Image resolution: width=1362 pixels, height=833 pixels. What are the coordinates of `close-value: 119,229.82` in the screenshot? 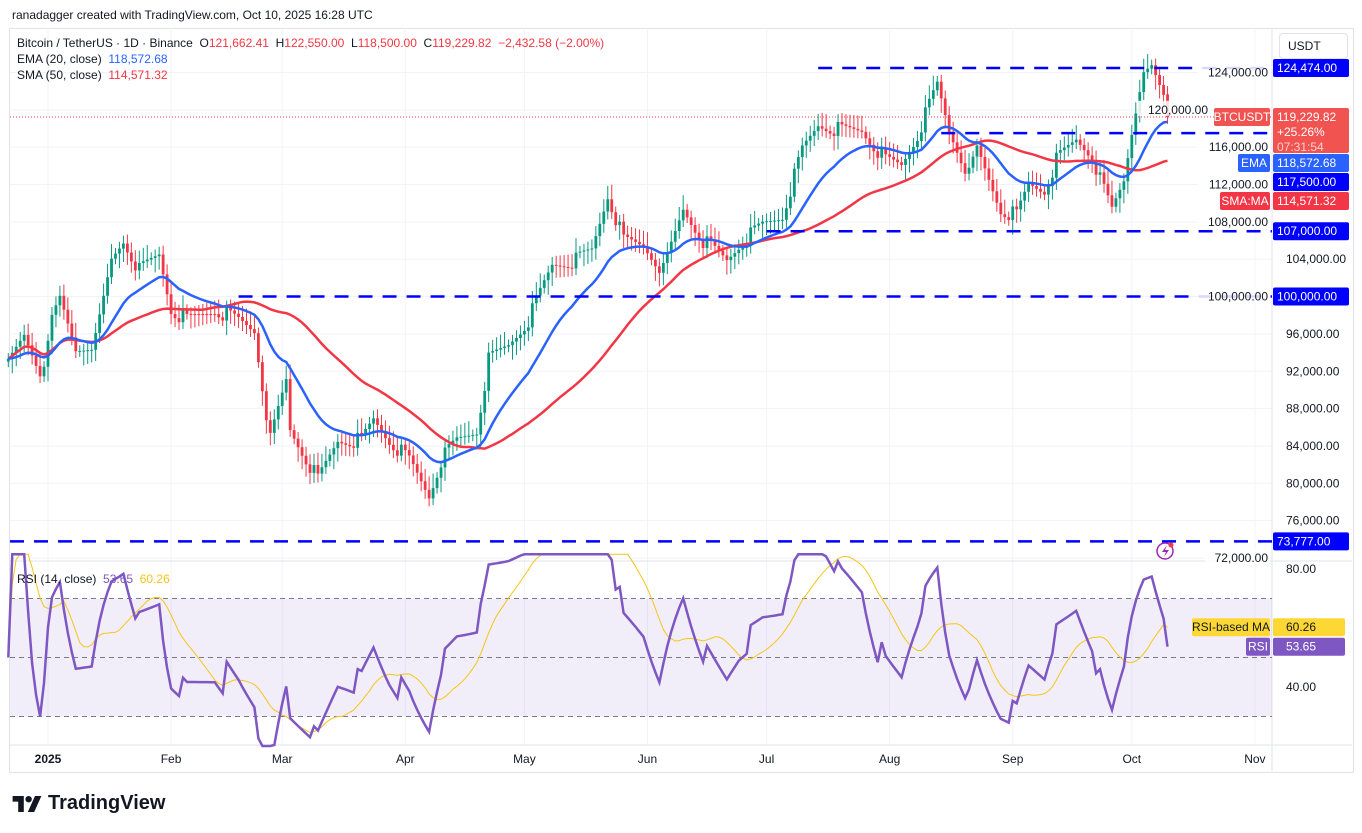 It's located at (462, 43).